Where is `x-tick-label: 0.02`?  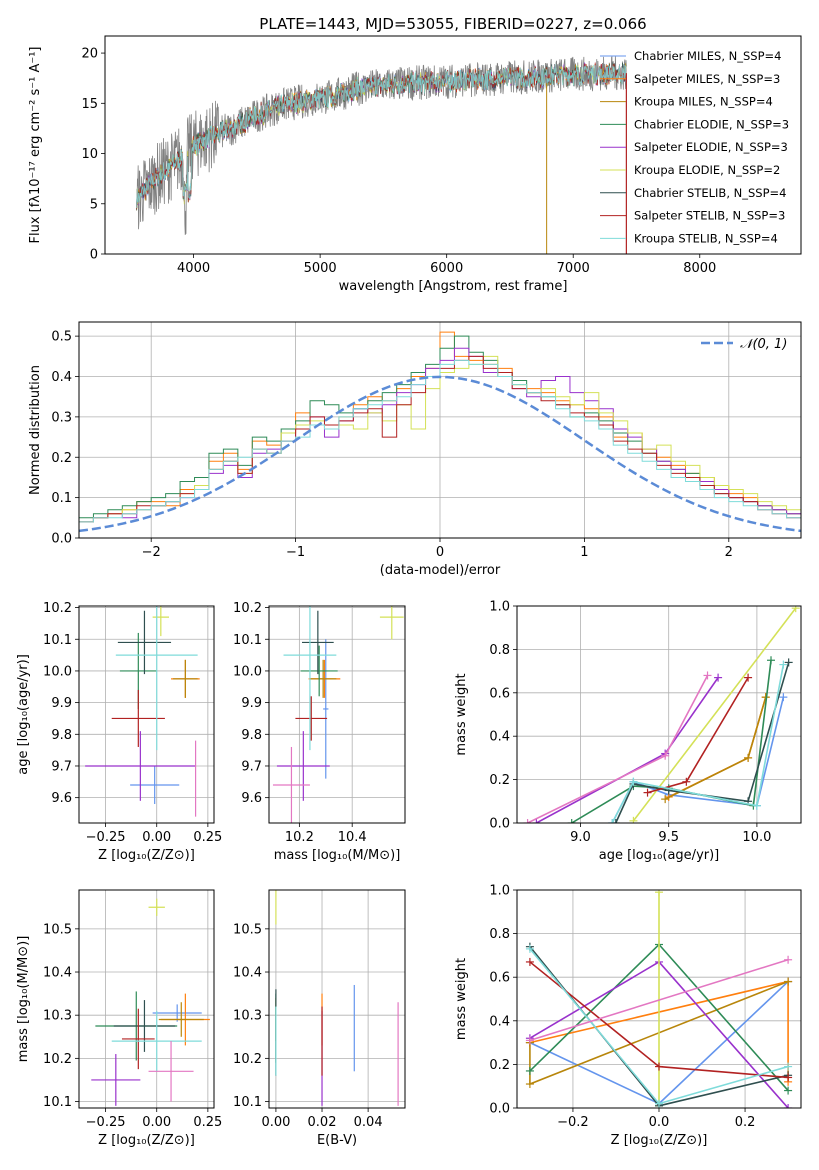
x-tick-label: 0.02 is located at coordinates (322, 1122).